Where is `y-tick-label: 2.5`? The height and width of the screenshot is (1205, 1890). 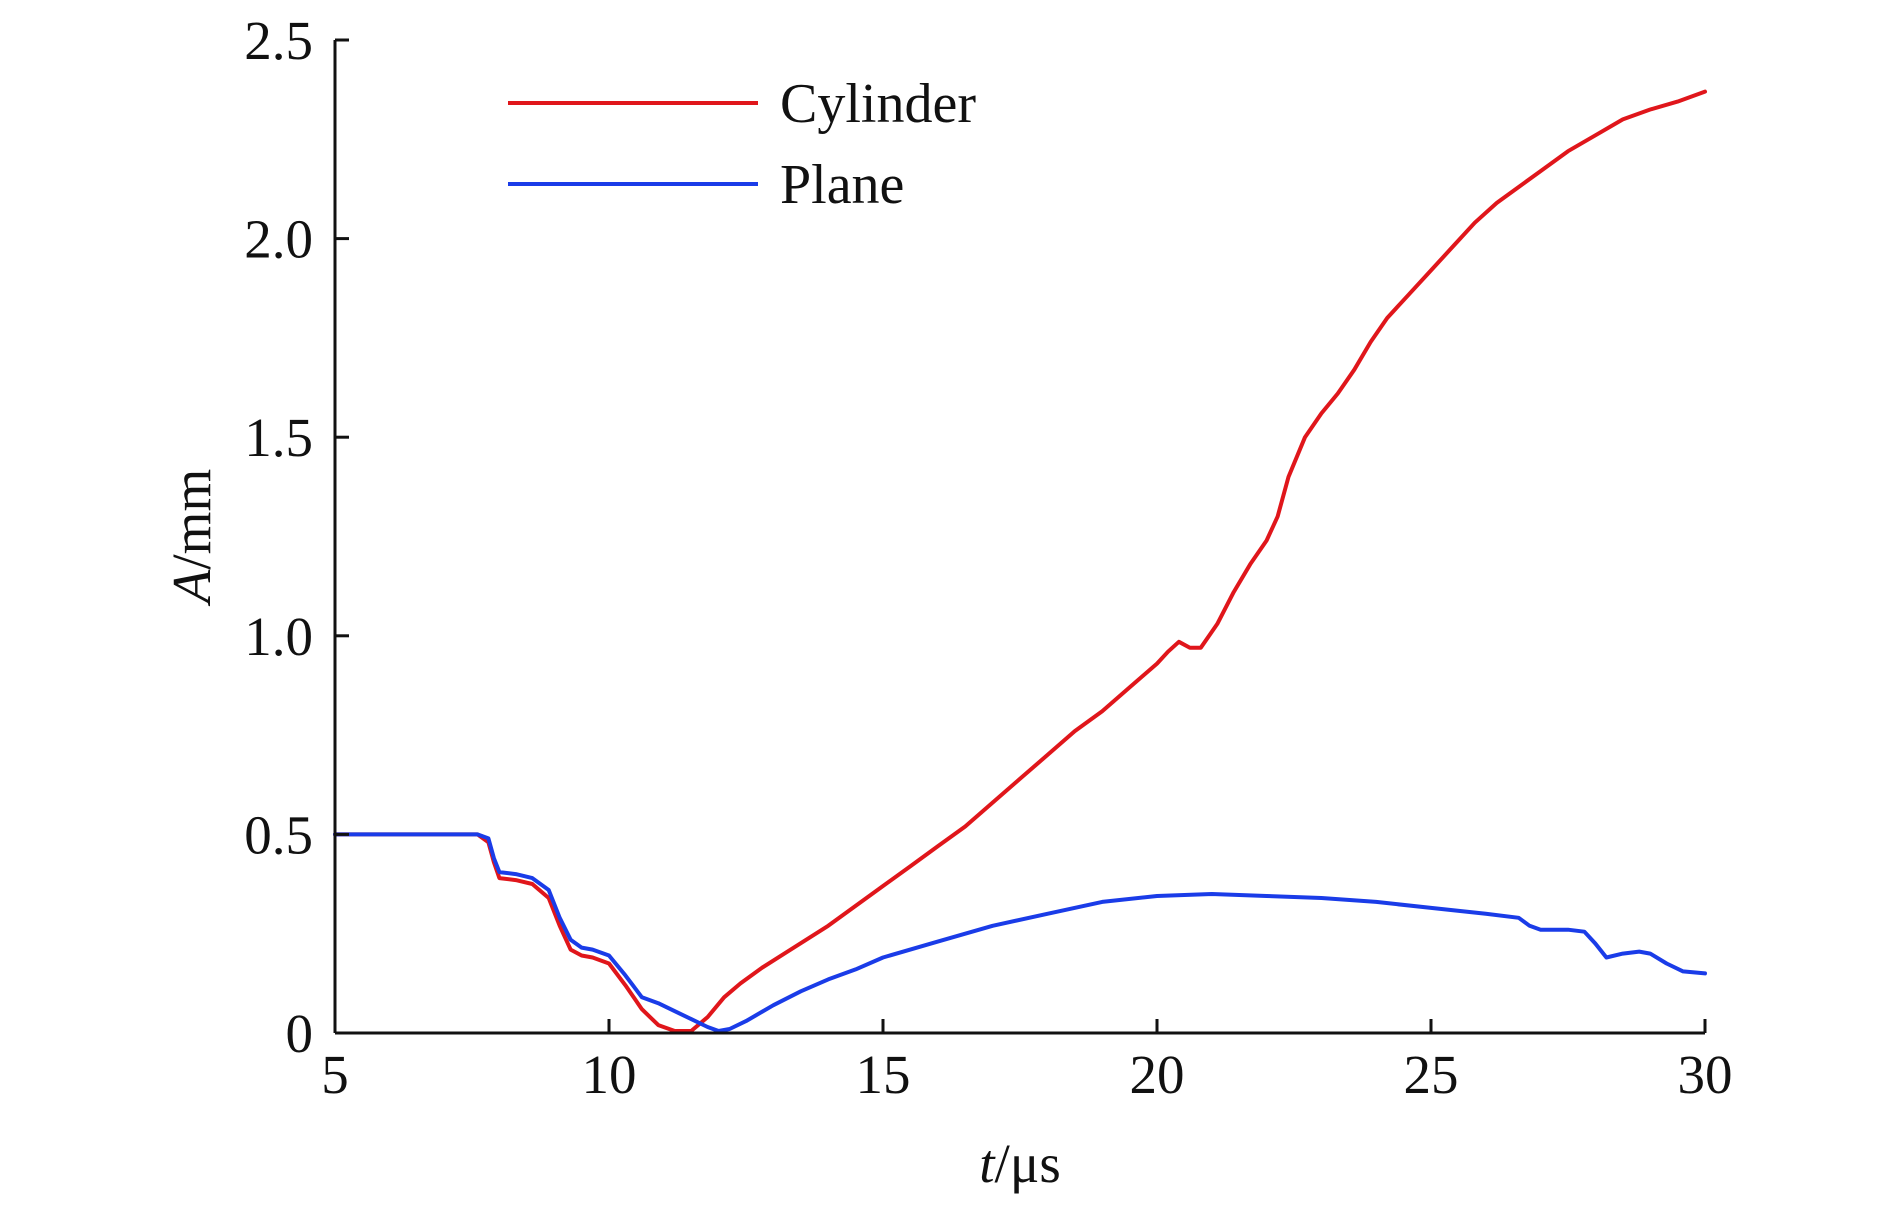
y-tick-label: 2.5 is located at coordinates (278, 40).